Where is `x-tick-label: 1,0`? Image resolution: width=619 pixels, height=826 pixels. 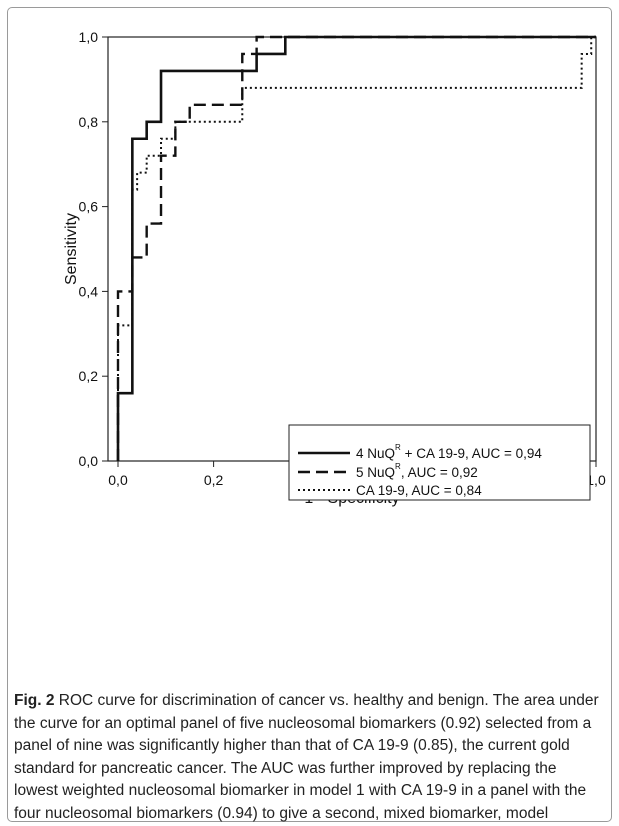 x-tick-label: 1,0 is located at coordinates (596, 480).